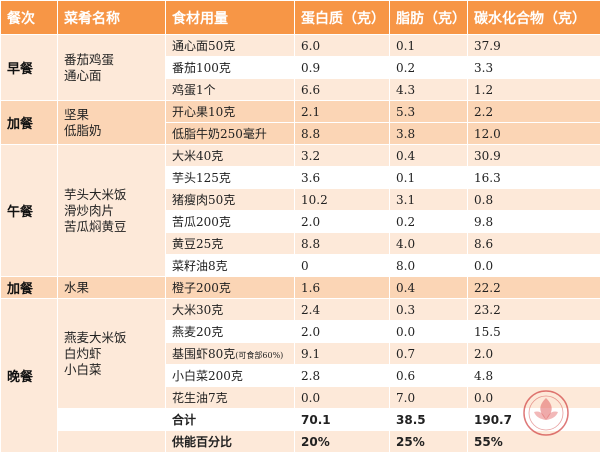  I want to click on meal-snack-1: 加餐, so click(29, 122).